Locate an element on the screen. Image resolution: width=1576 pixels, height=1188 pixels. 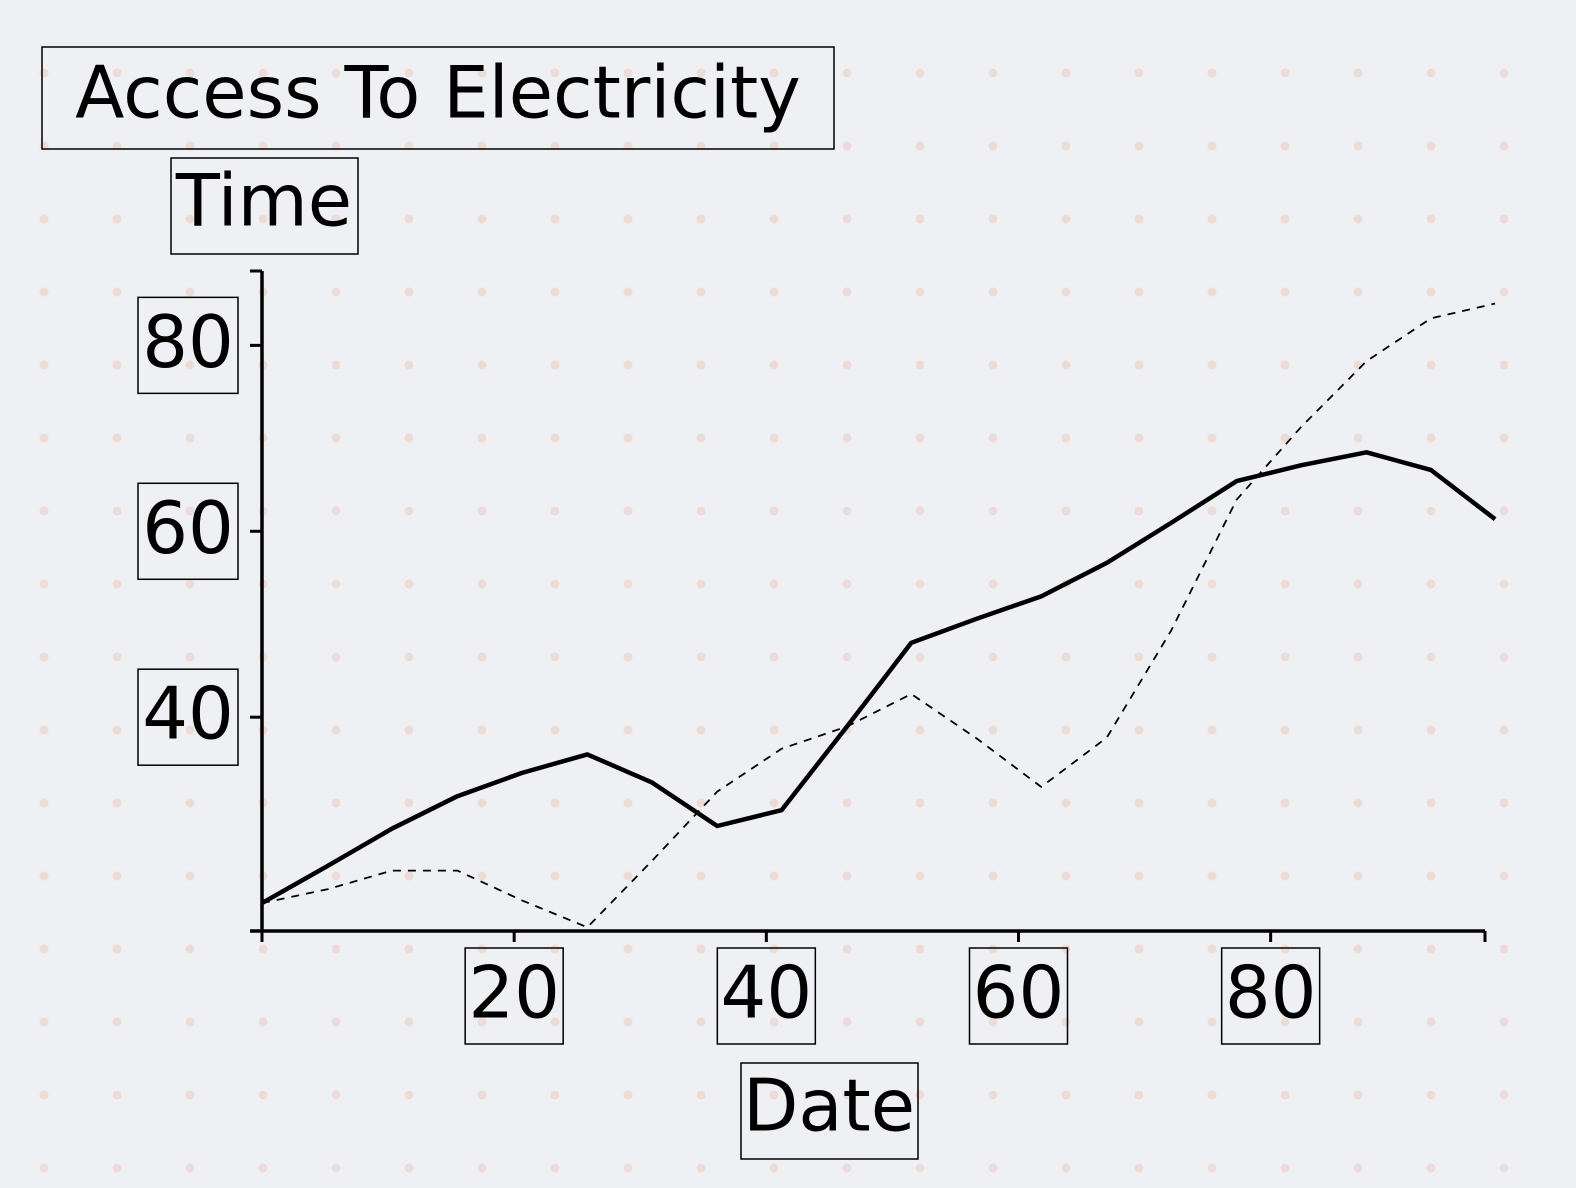
x-axis-label: Date is located at coordinates (829, 1111).